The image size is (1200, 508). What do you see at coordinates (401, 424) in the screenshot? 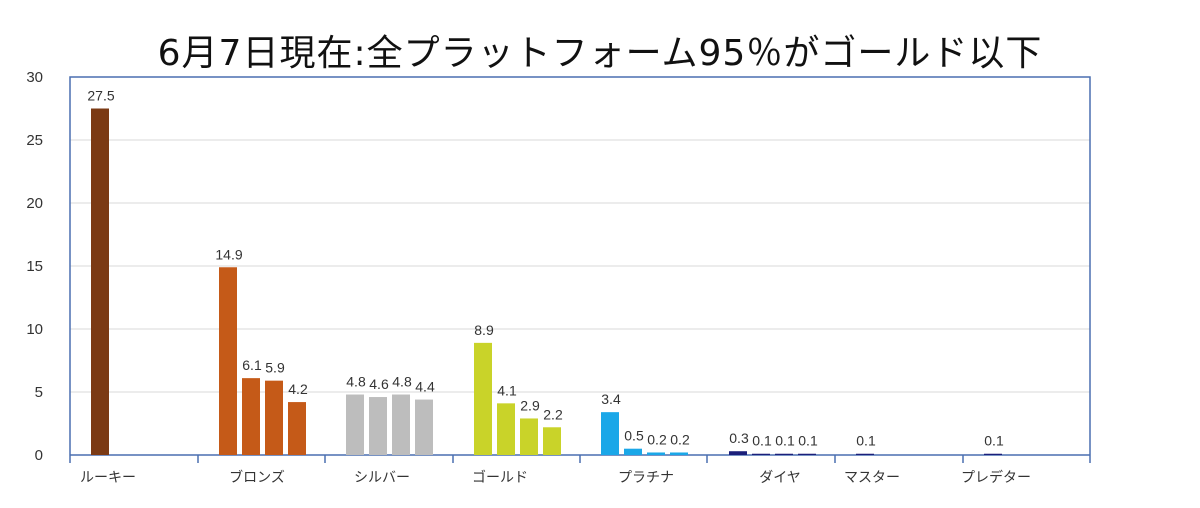
I see `bar-シルバー-3` at bounding box center [401, 424].